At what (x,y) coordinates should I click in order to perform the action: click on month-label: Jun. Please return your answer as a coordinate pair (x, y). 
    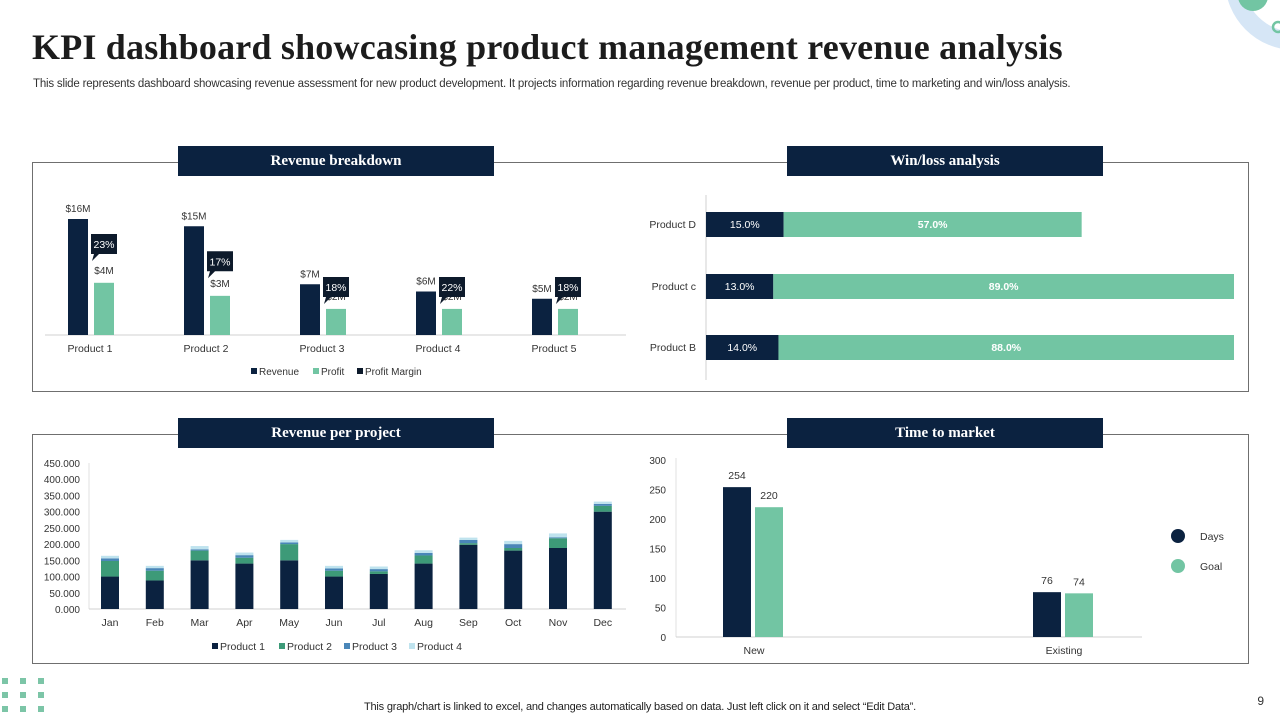
    Looking at the image, I should click on (334, 623).